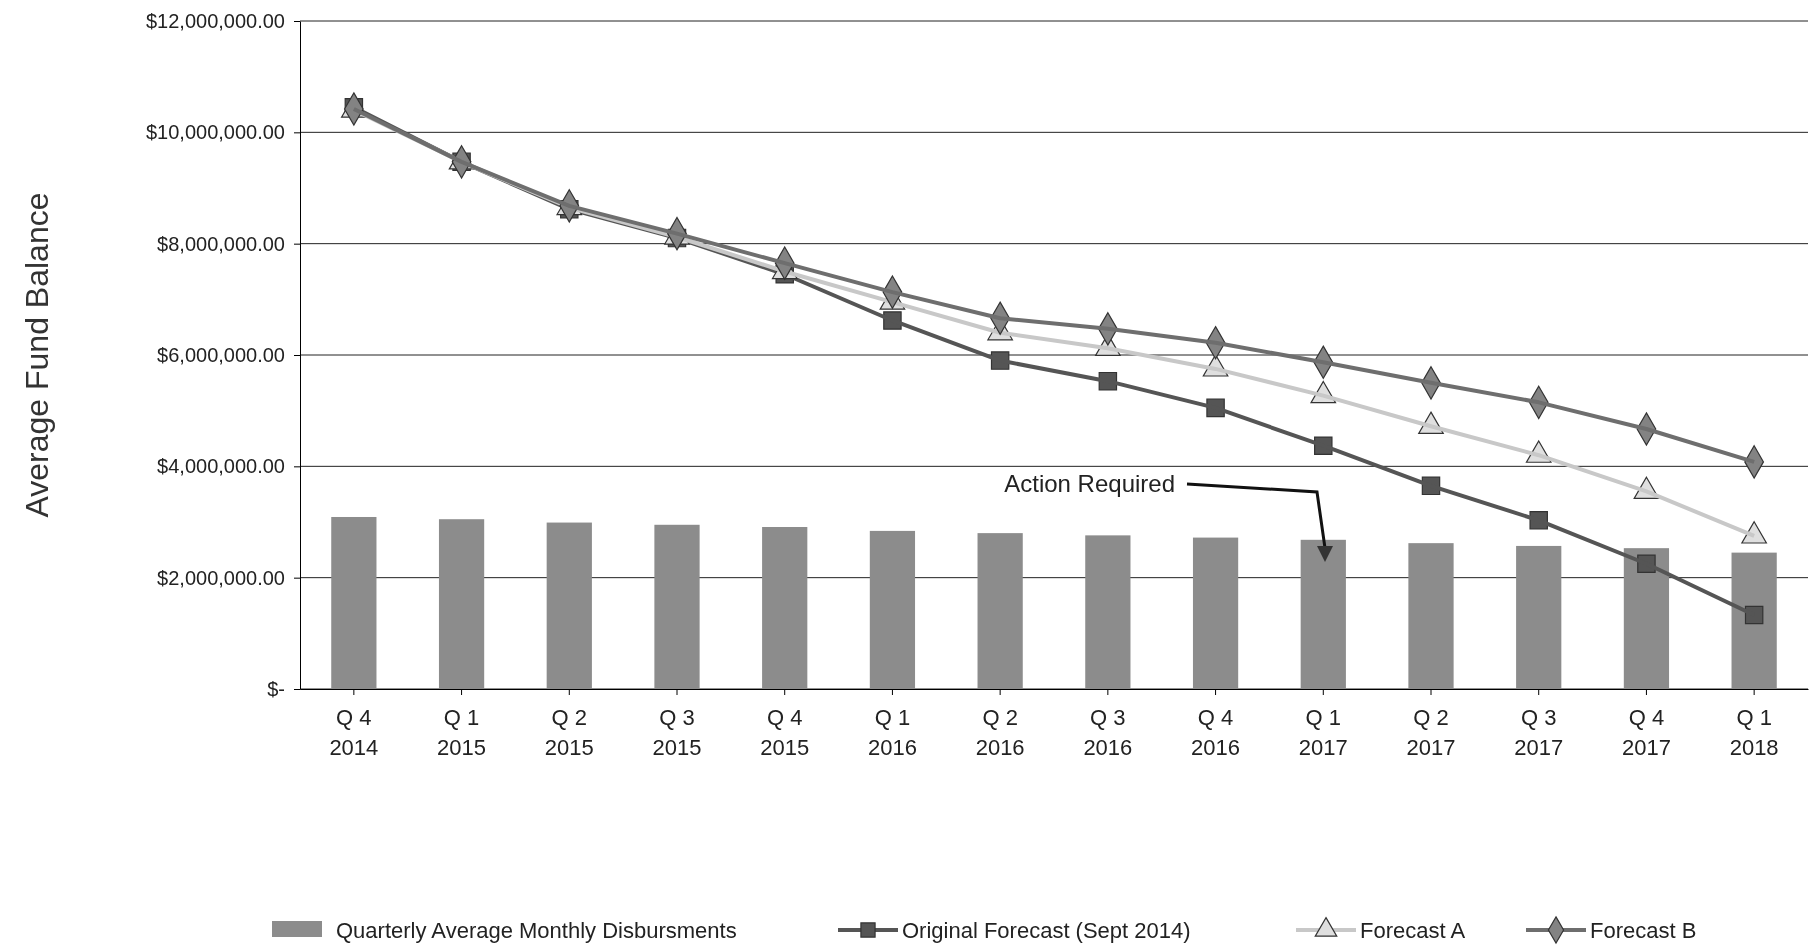 The image size is (1813, 947). Describe the element at coordinates (221, 354) in the screenshot. I see `y-tick-label: $6,000,000.00` at that location.